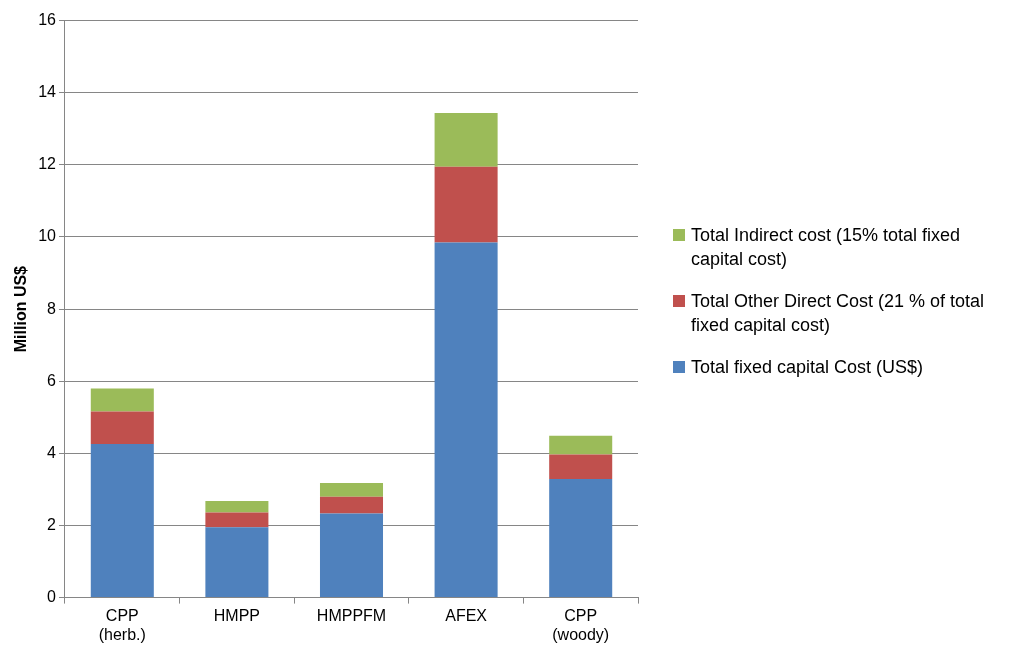  Describe the element at coordinates (52, 524) in the screenshot. I see `y-tick-label: 2` at that location.